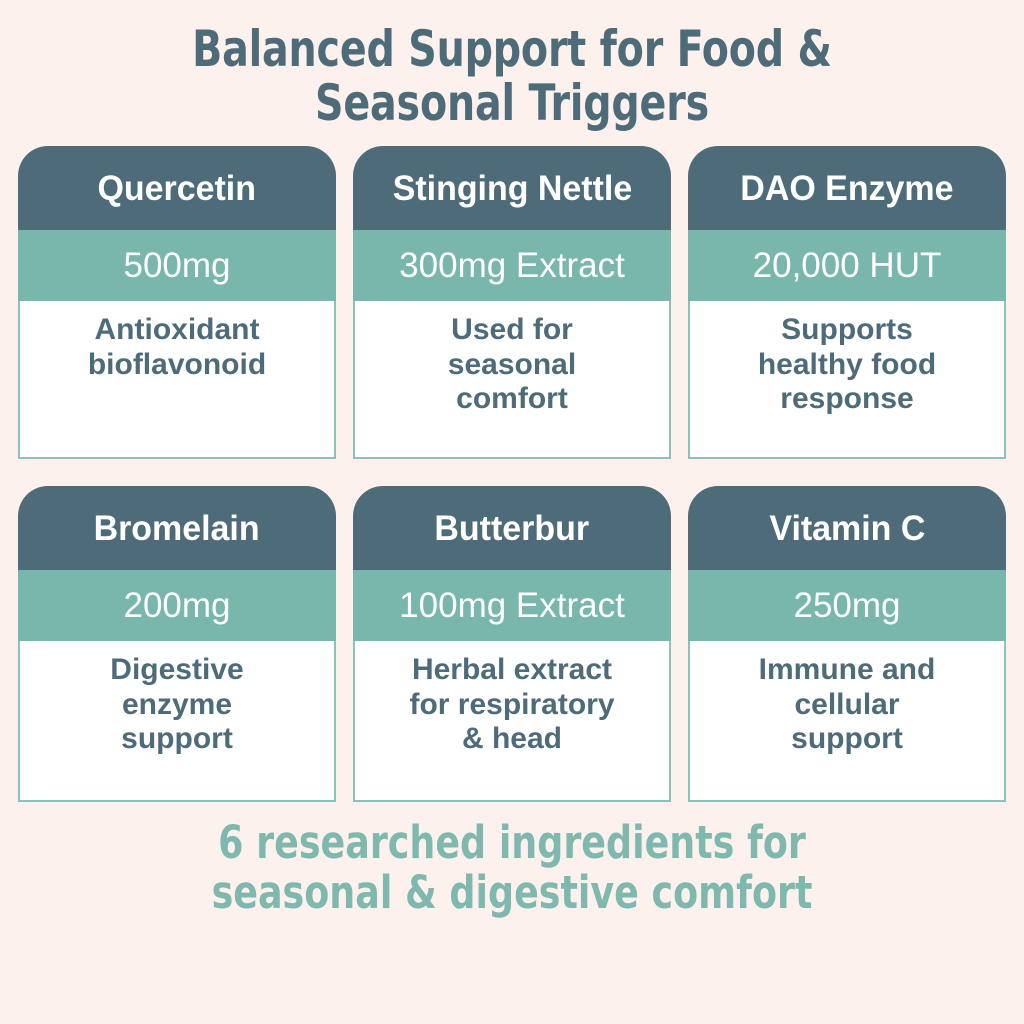  I want to click on ingredient-name: Bromelain, so click(177, 528).